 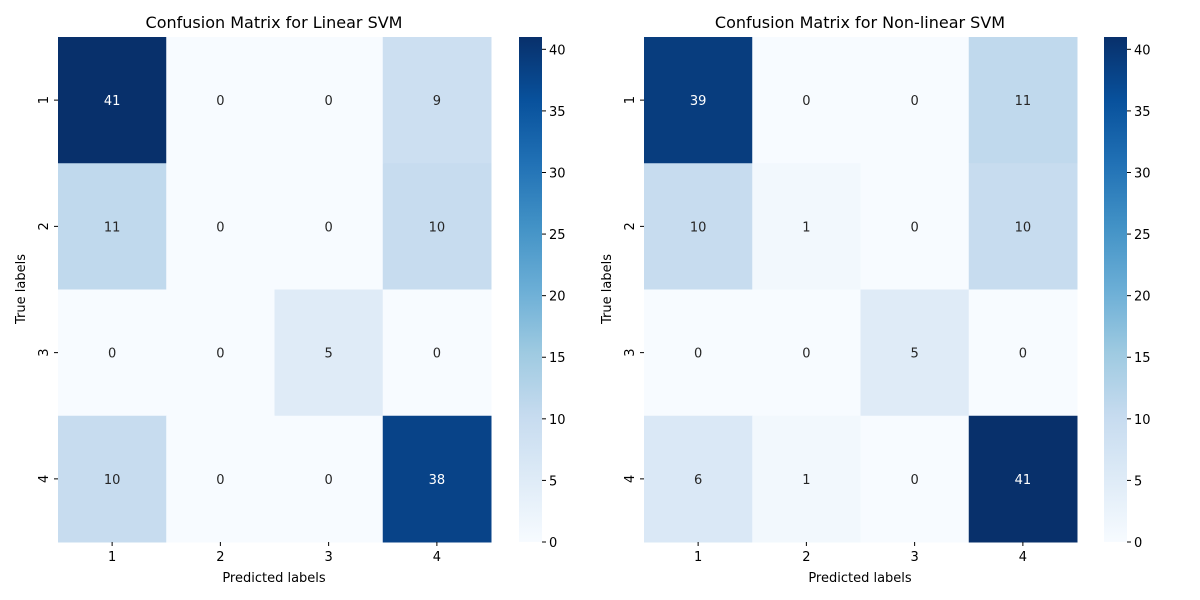 What do you see at coordinates (860, 22) in the screenshot?
I see `chart-title: Confusion Matrix for Non-linear SVM` at bounding box center [860, 22].